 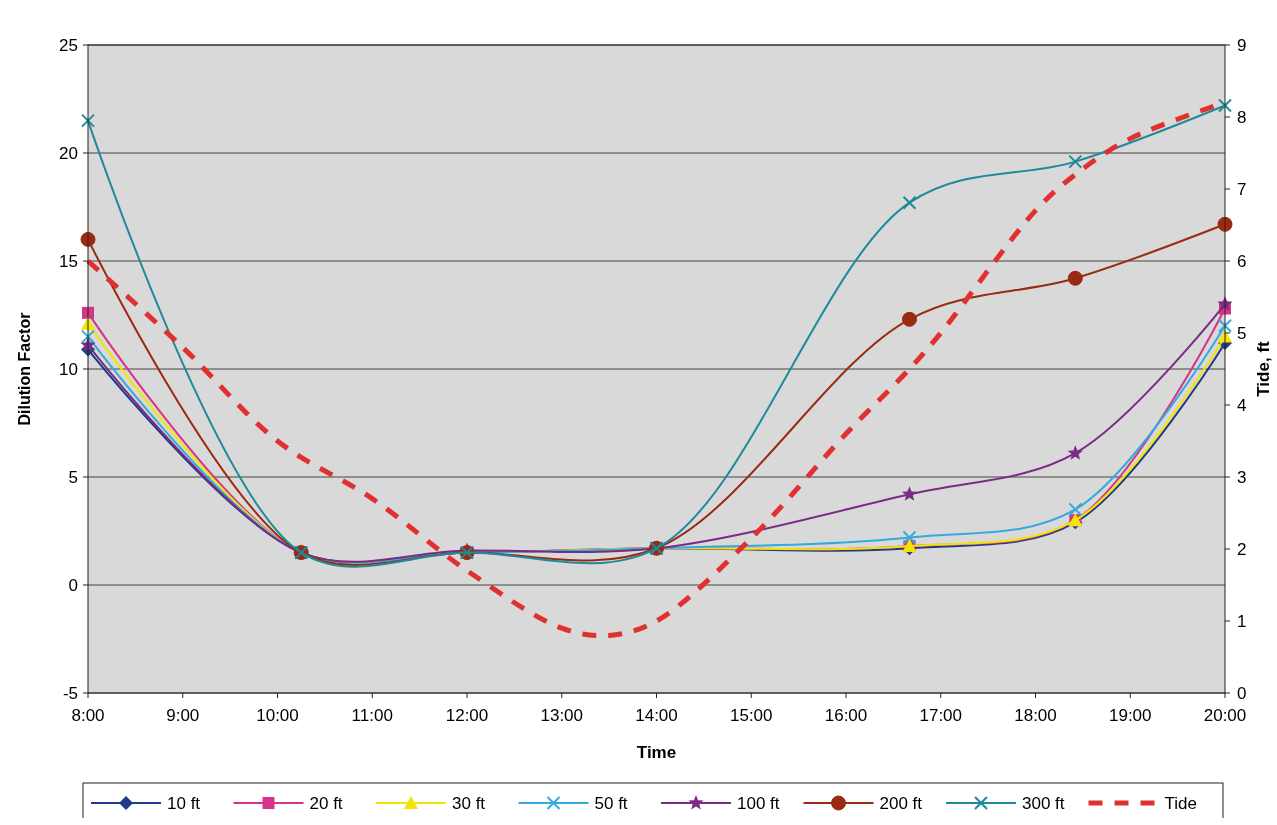 I want to click on y-tick-label: 0, so click(x=73, y=585).